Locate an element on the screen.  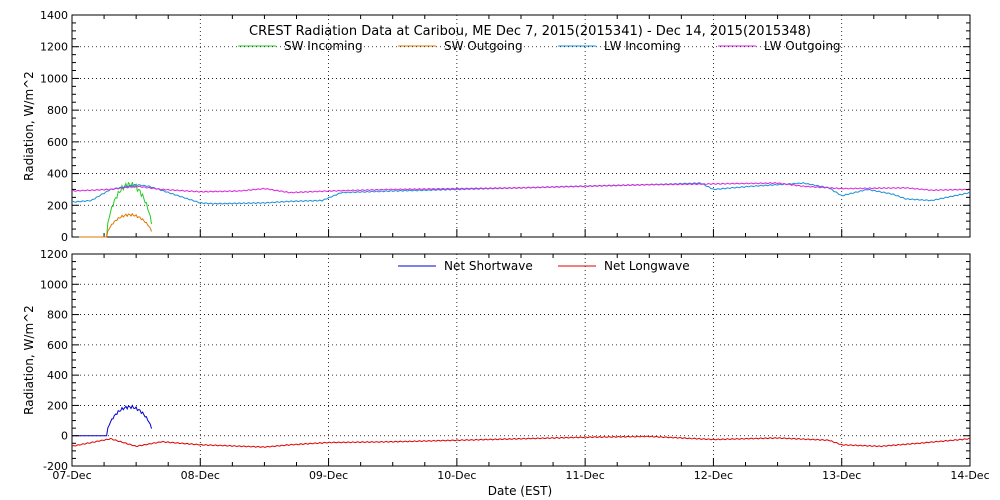
bottom-y-axis-label: Radiation, W/m^2 is located at coordinates (29, 360).